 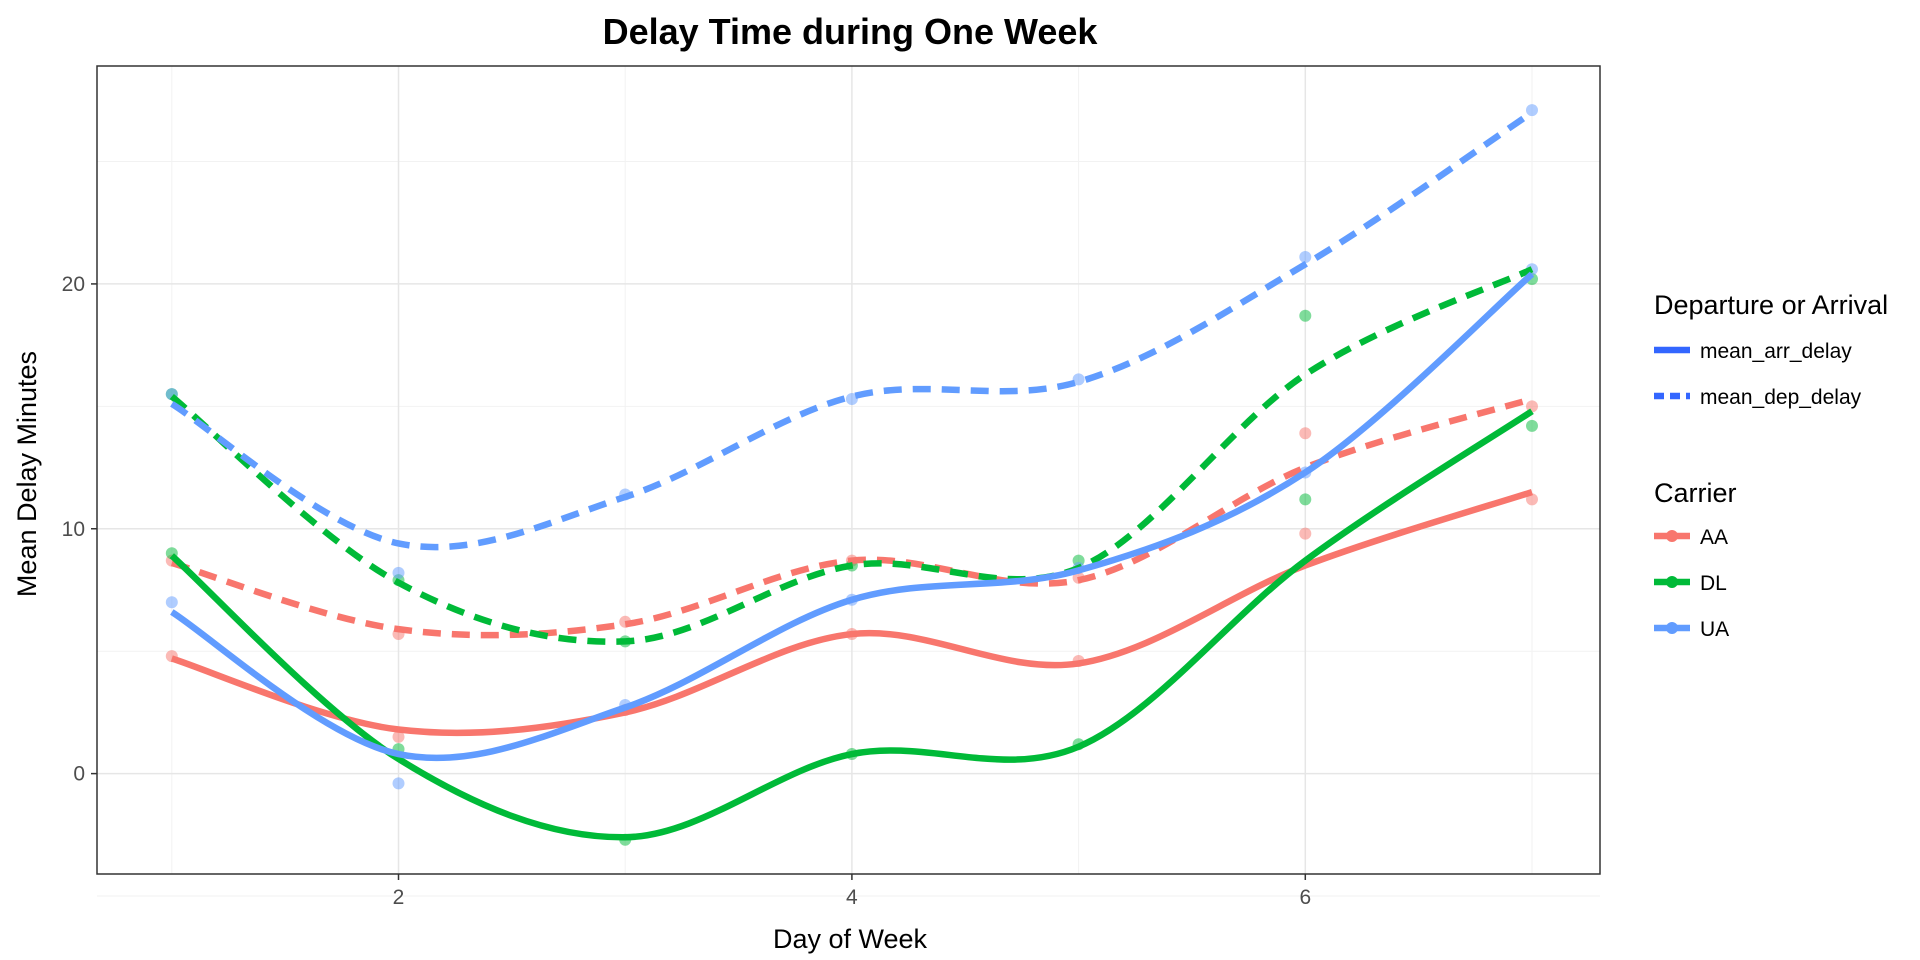 What do you see at coordinates (1695, 493) in the screenshot?
I see `legend-carrier-title: Carrier` at bounding box center [1695, 493].